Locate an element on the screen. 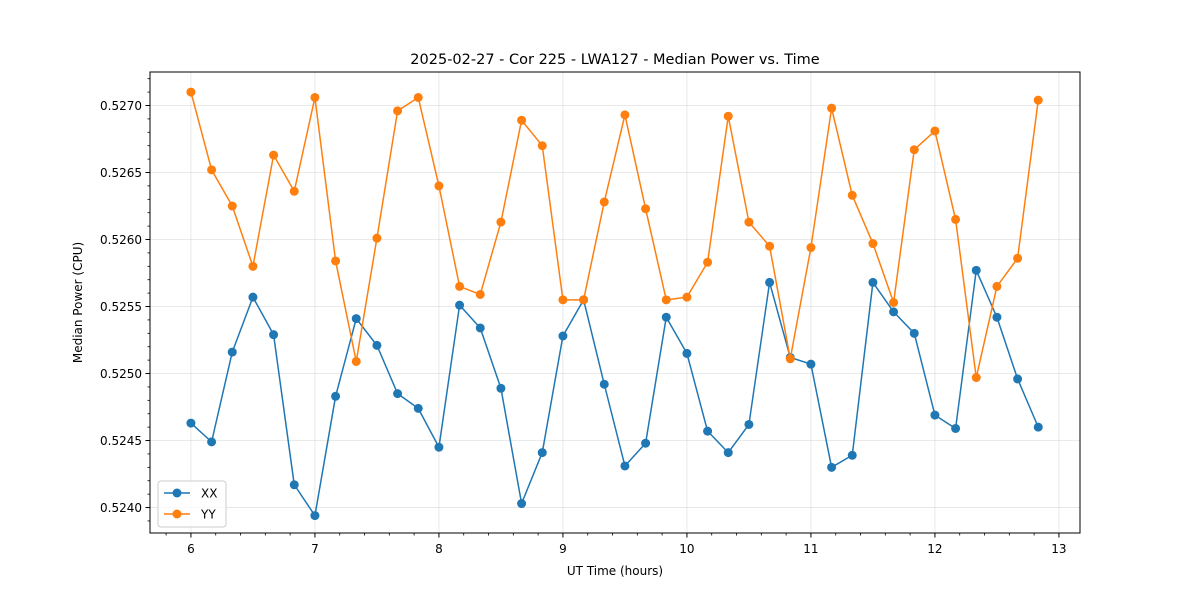 This screenshot has width=1200, height=600. legend-marker-yy is located at coordinates (177, 514).